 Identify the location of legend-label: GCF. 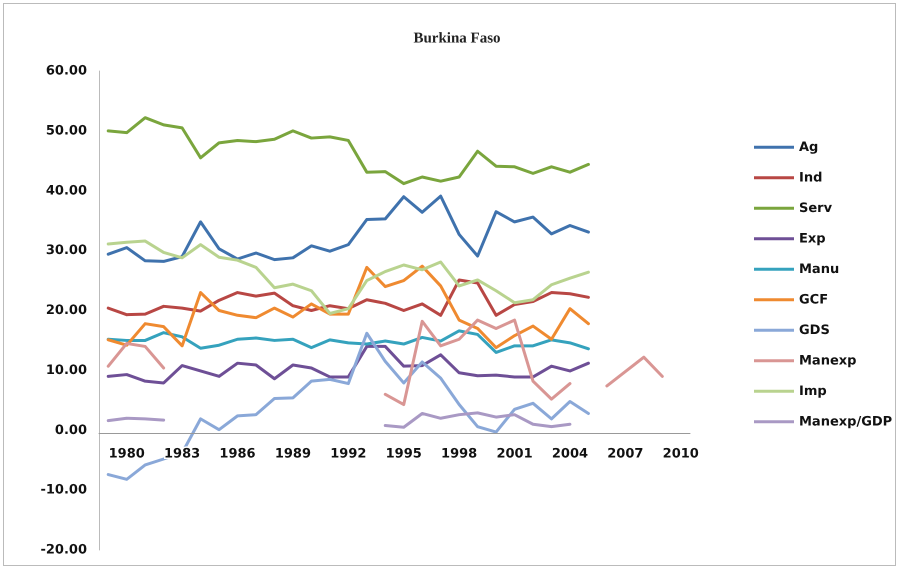
(813, 300).